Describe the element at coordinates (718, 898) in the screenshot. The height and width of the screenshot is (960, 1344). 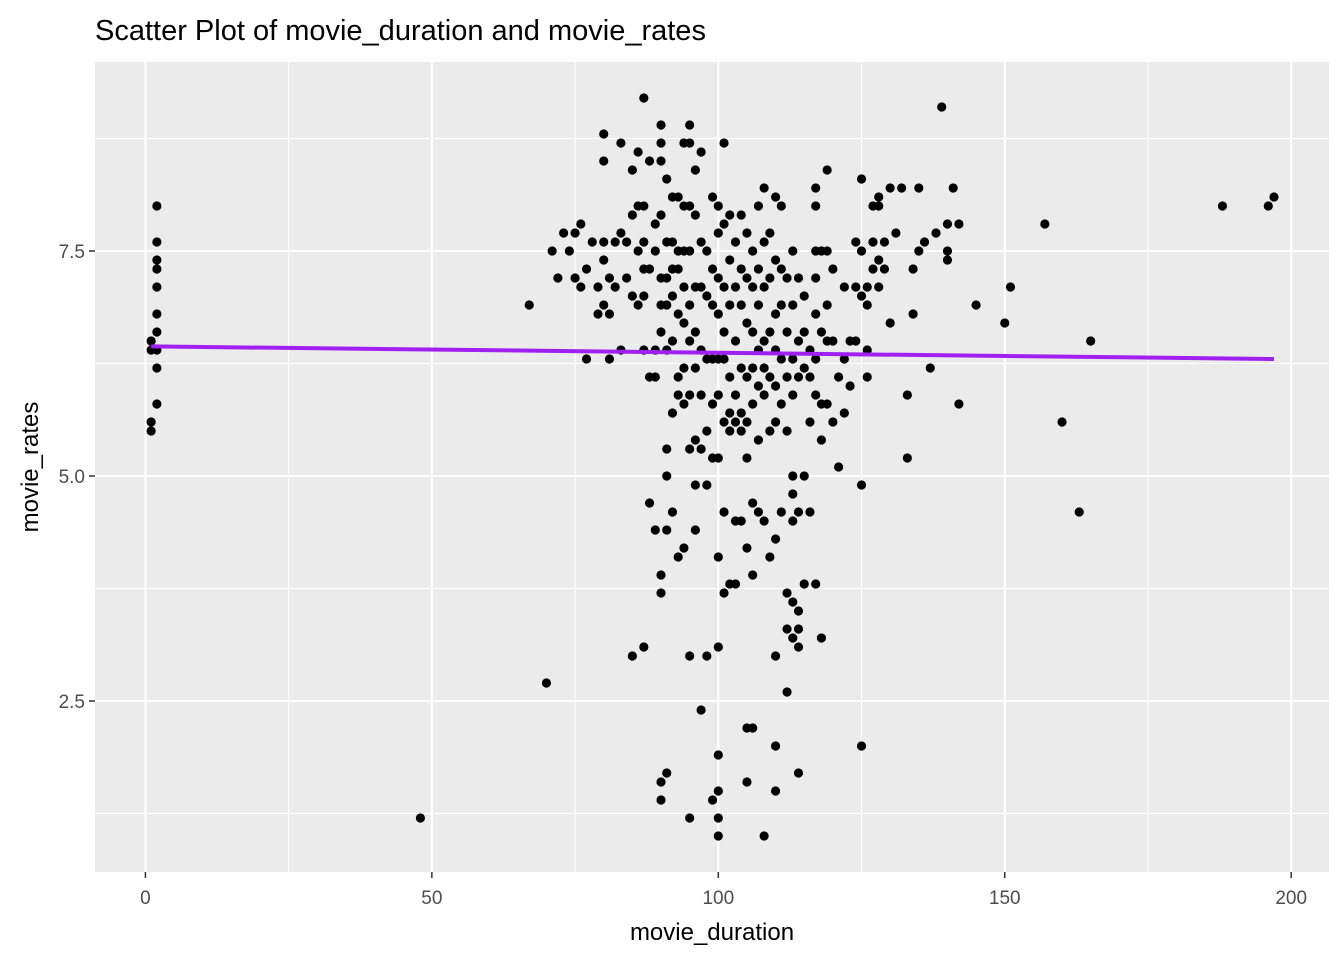
I see `x-tick-label: 100` at that location.